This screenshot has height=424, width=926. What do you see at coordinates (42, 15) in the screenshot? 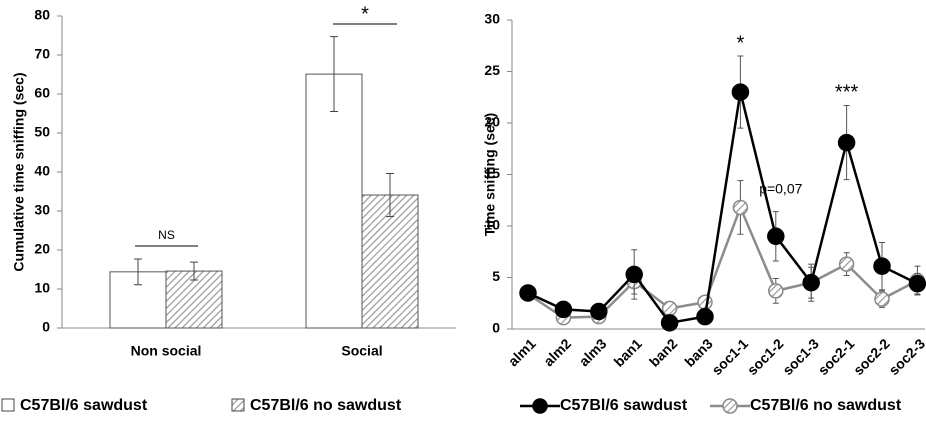
I see `y-tick-label: 80` at bounding box center [42, 15].